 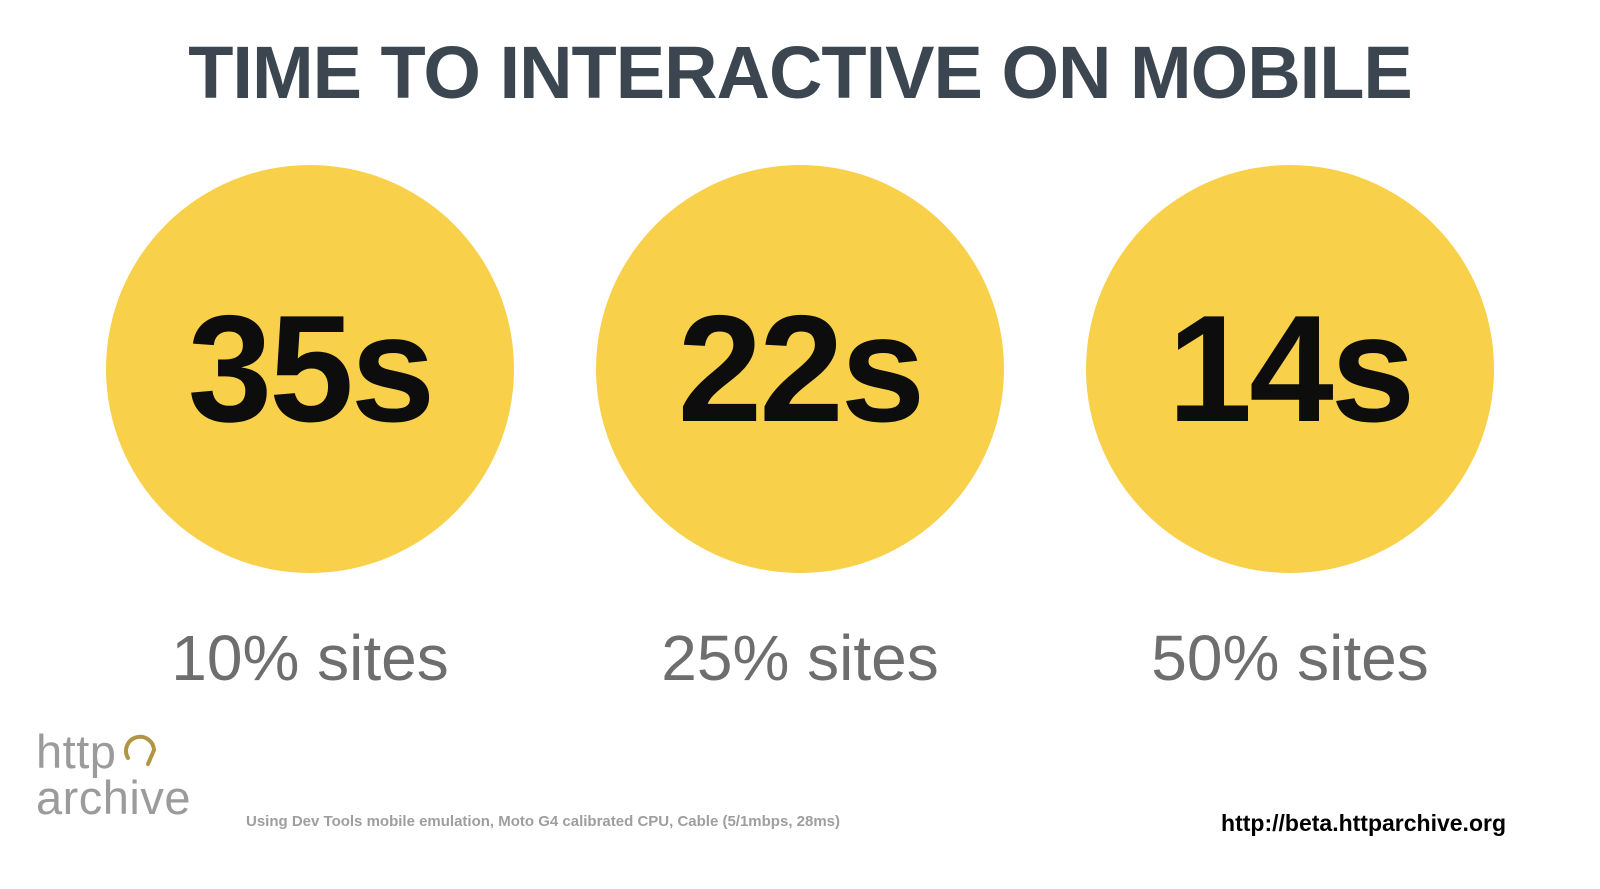 What do you see at coordinates (800, 72) in the screenshot?
I see `page-title: TIME TO INTERACTIVE ON MOBILE` at bounding box center [800, 72].